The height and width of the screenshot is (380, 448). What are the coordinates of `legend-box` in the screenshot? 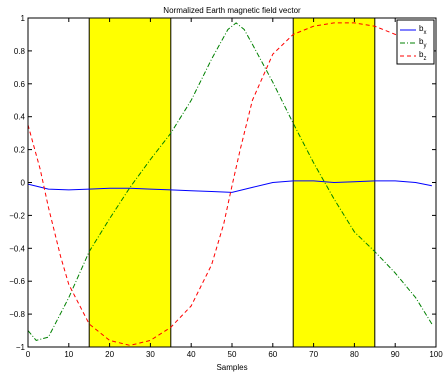 It's located at (415, 42).